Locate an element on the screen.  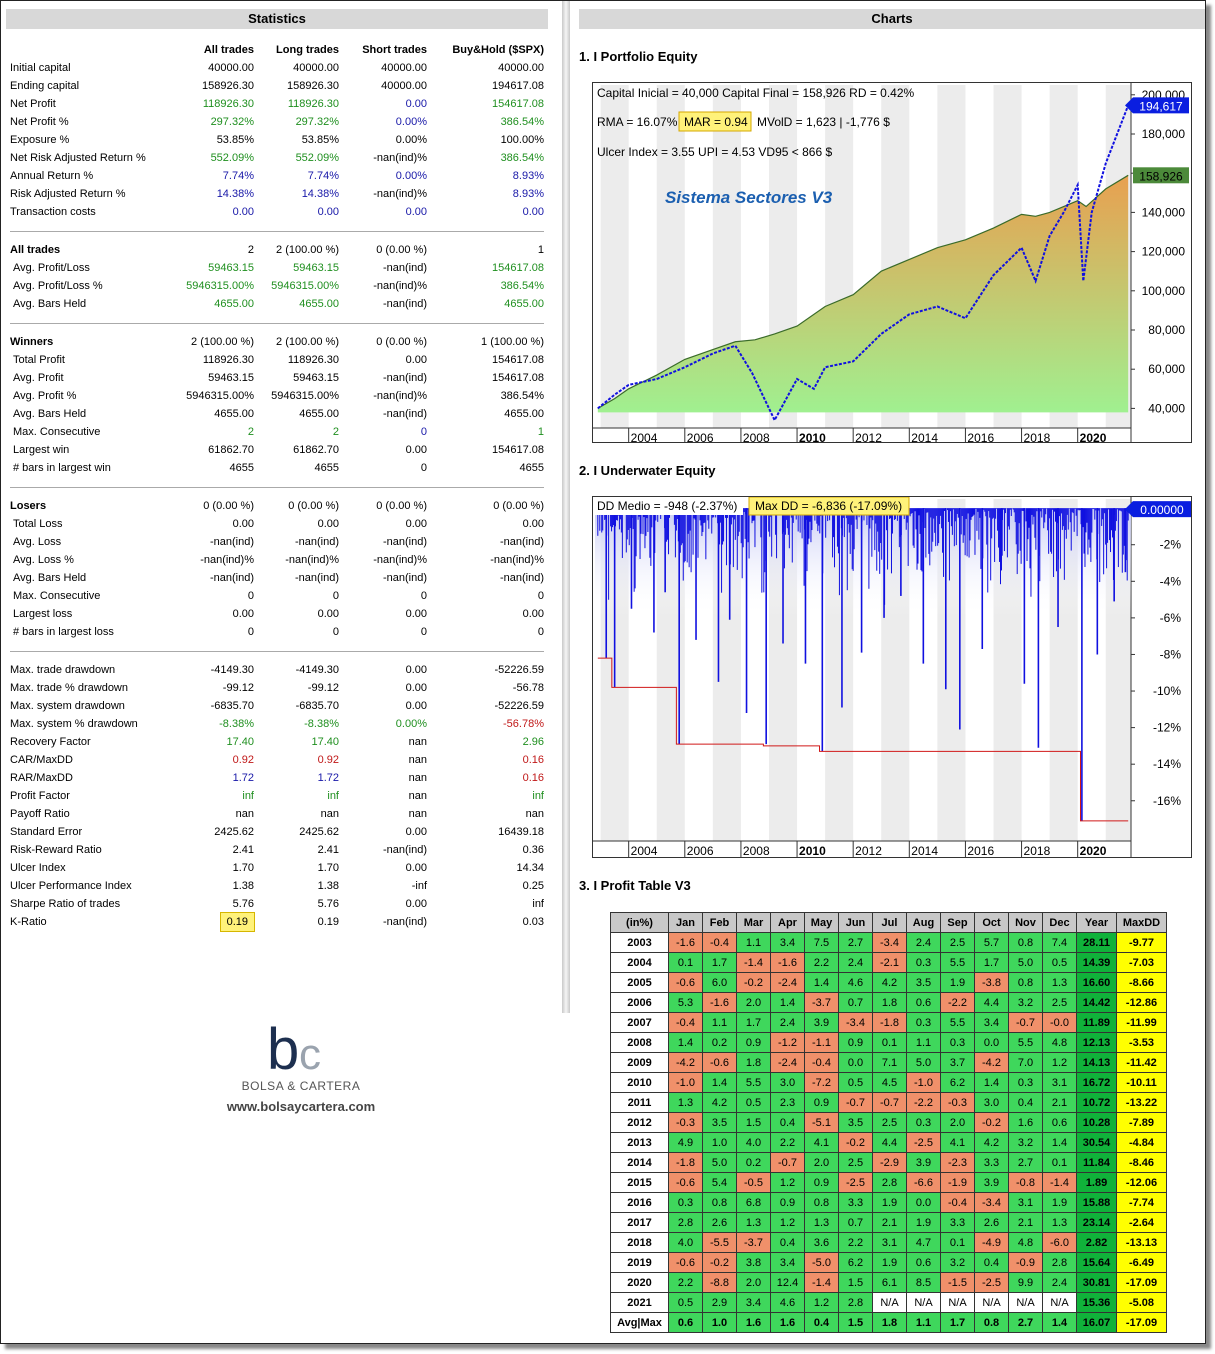
x-tick-label: 2012 is located at coordinates (868, 436).